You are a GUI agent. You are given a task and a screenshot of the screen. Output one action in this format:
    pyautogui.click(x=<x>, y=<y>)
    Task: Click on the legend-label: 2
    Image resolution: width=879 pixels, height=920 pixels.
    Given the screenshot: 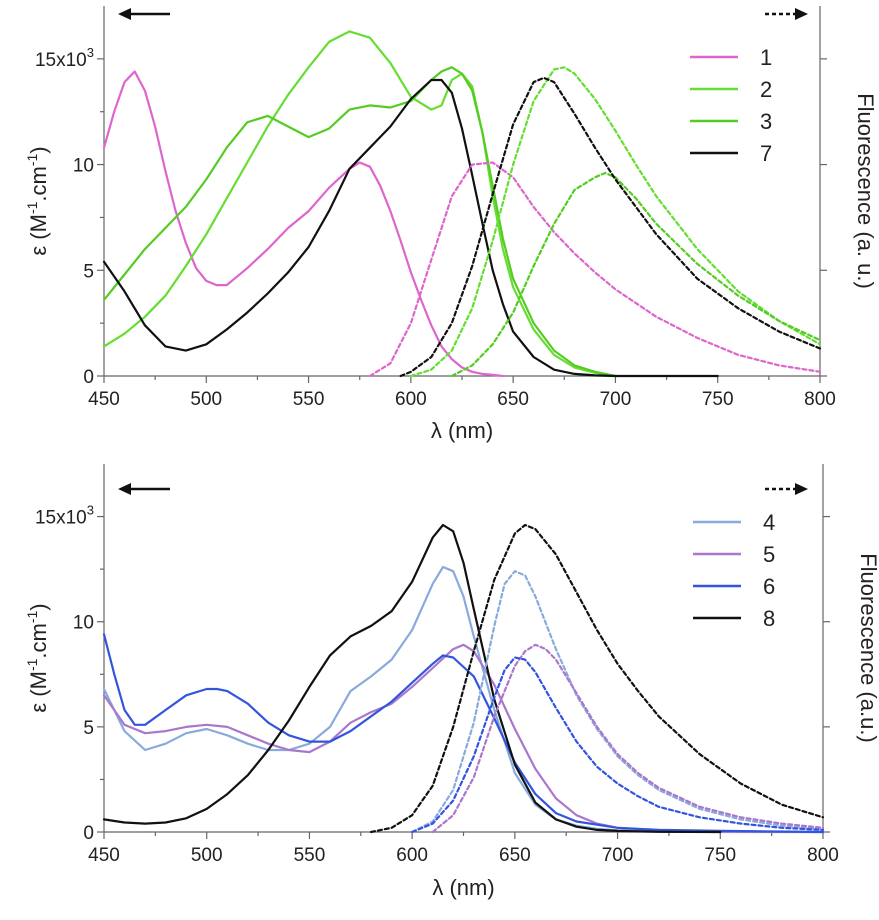 What is the action you would take?
    pyautogui.click(x=766, y=89)
    